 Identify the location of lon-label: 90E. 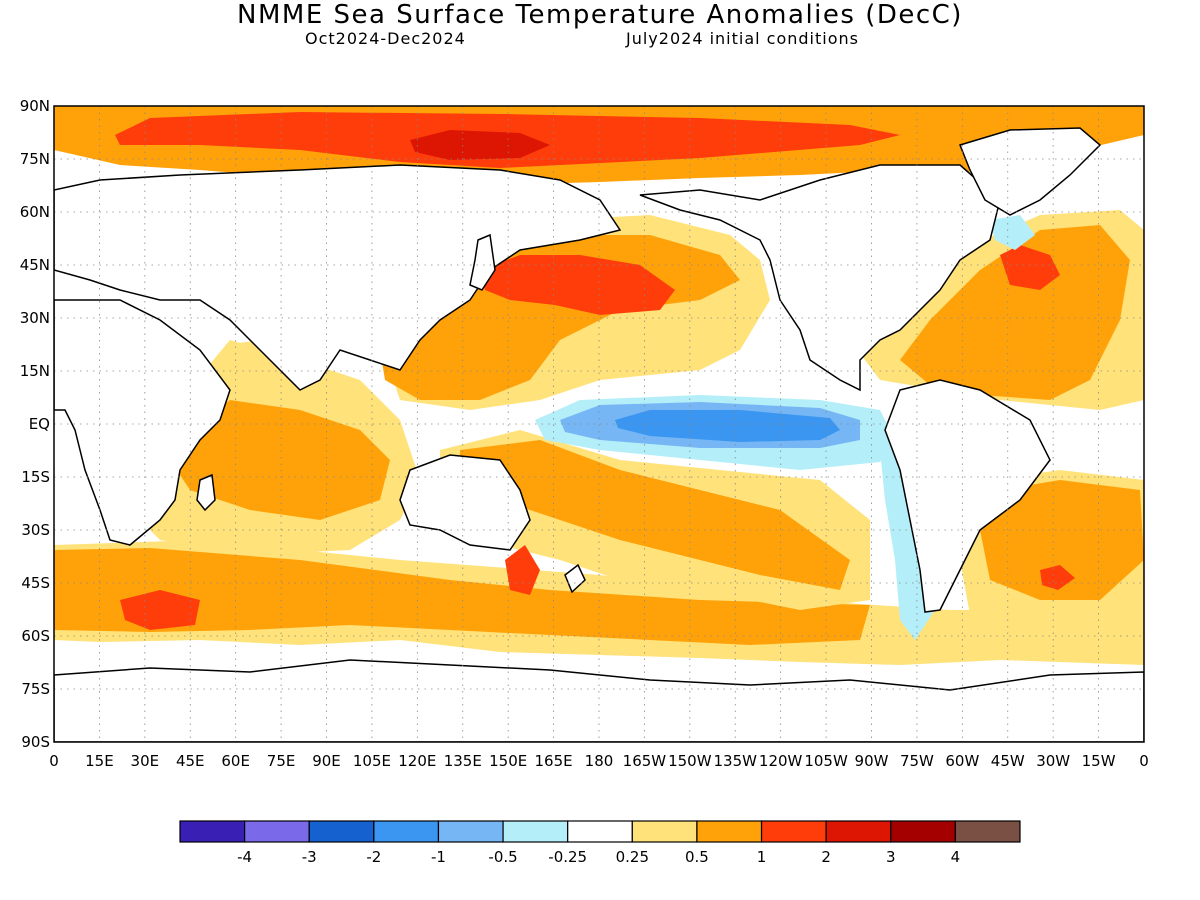
(326, 761).